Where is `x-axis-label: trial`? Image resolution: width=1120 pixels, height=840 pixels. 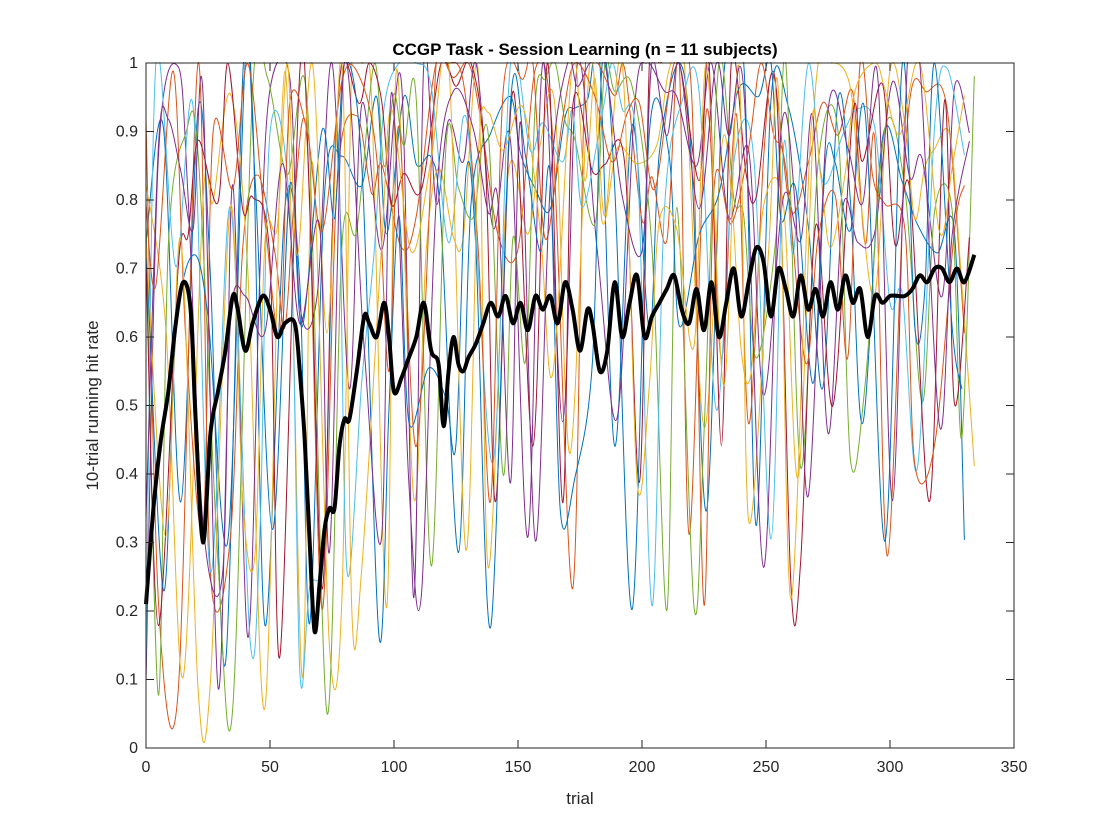
x-axis-label: trial is located at coordinates (579, 798).